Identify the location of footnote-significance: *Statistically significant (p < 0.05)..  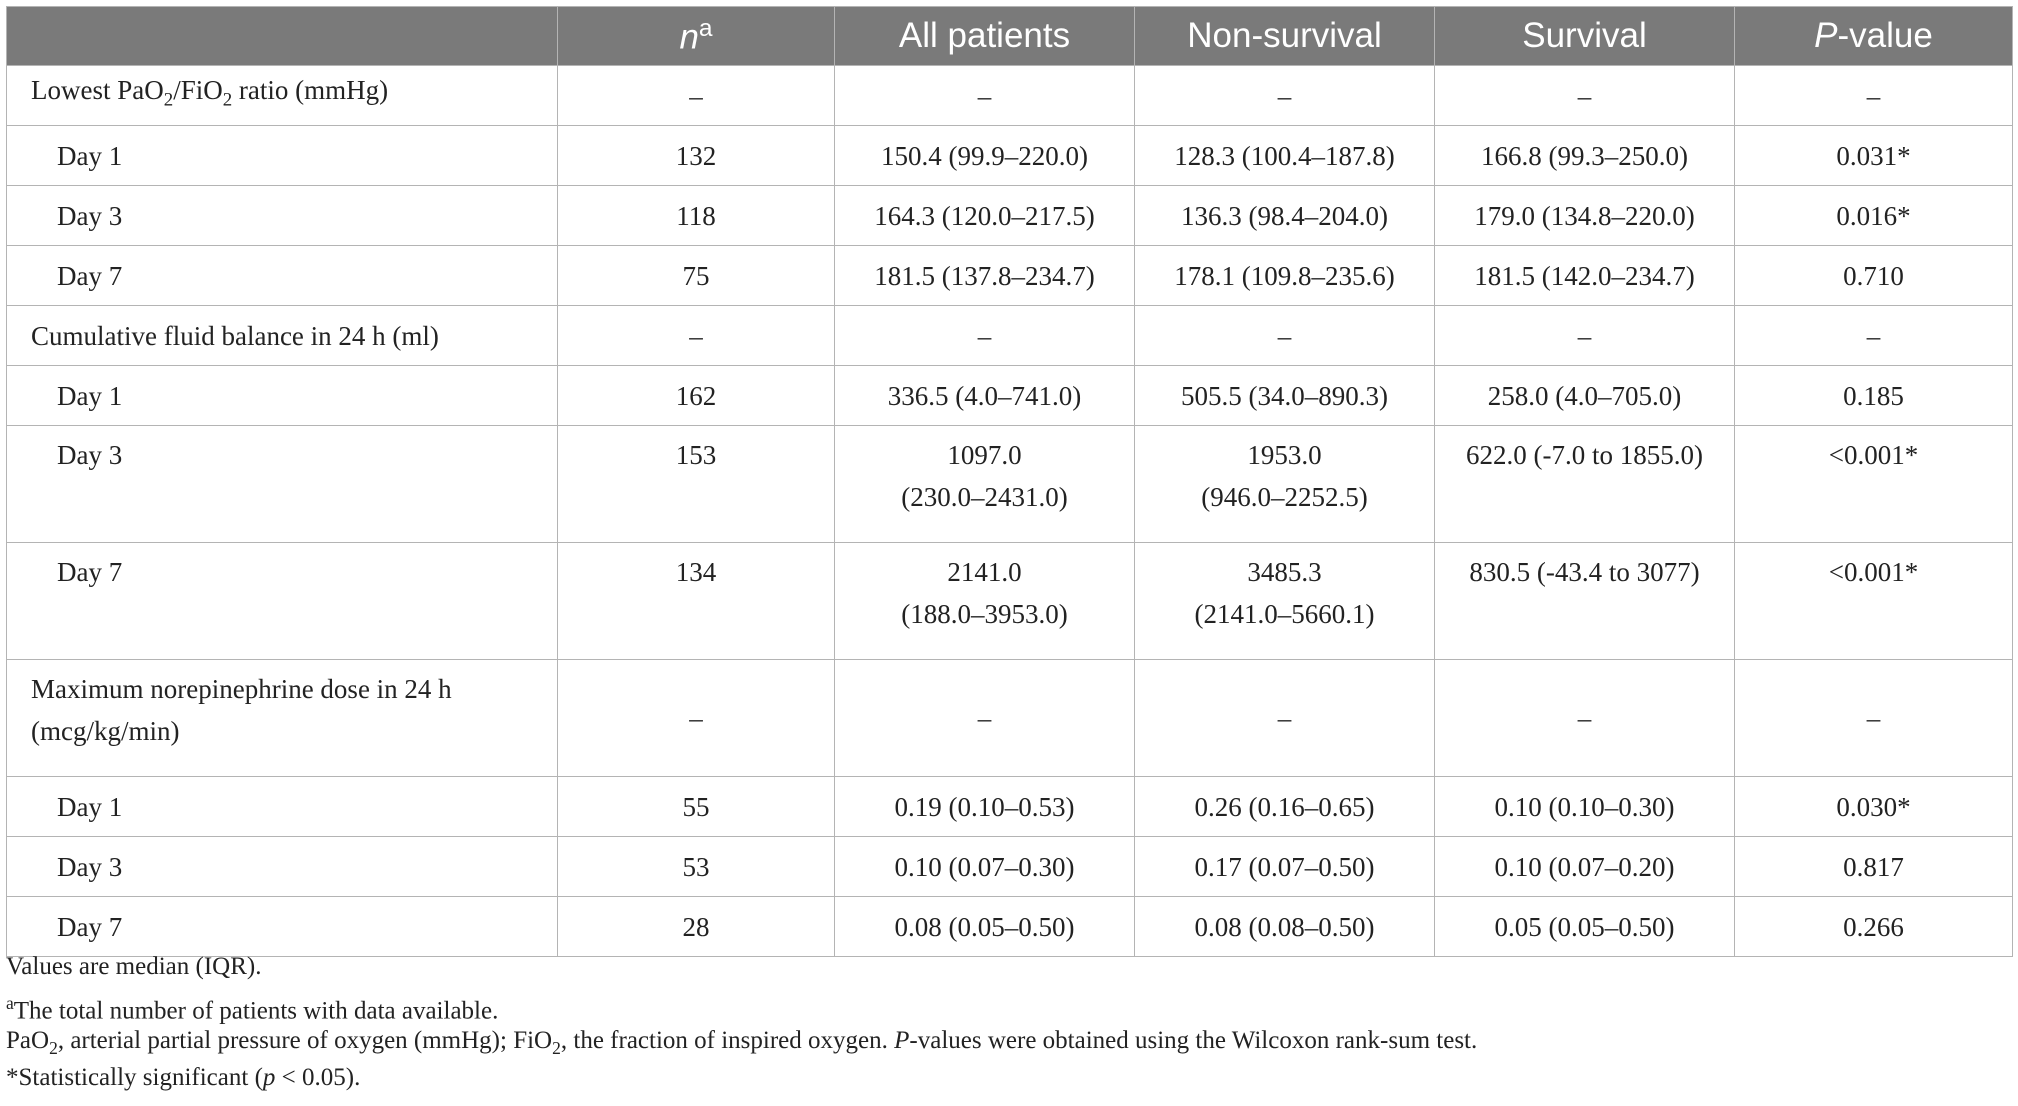
(1009, 1077).